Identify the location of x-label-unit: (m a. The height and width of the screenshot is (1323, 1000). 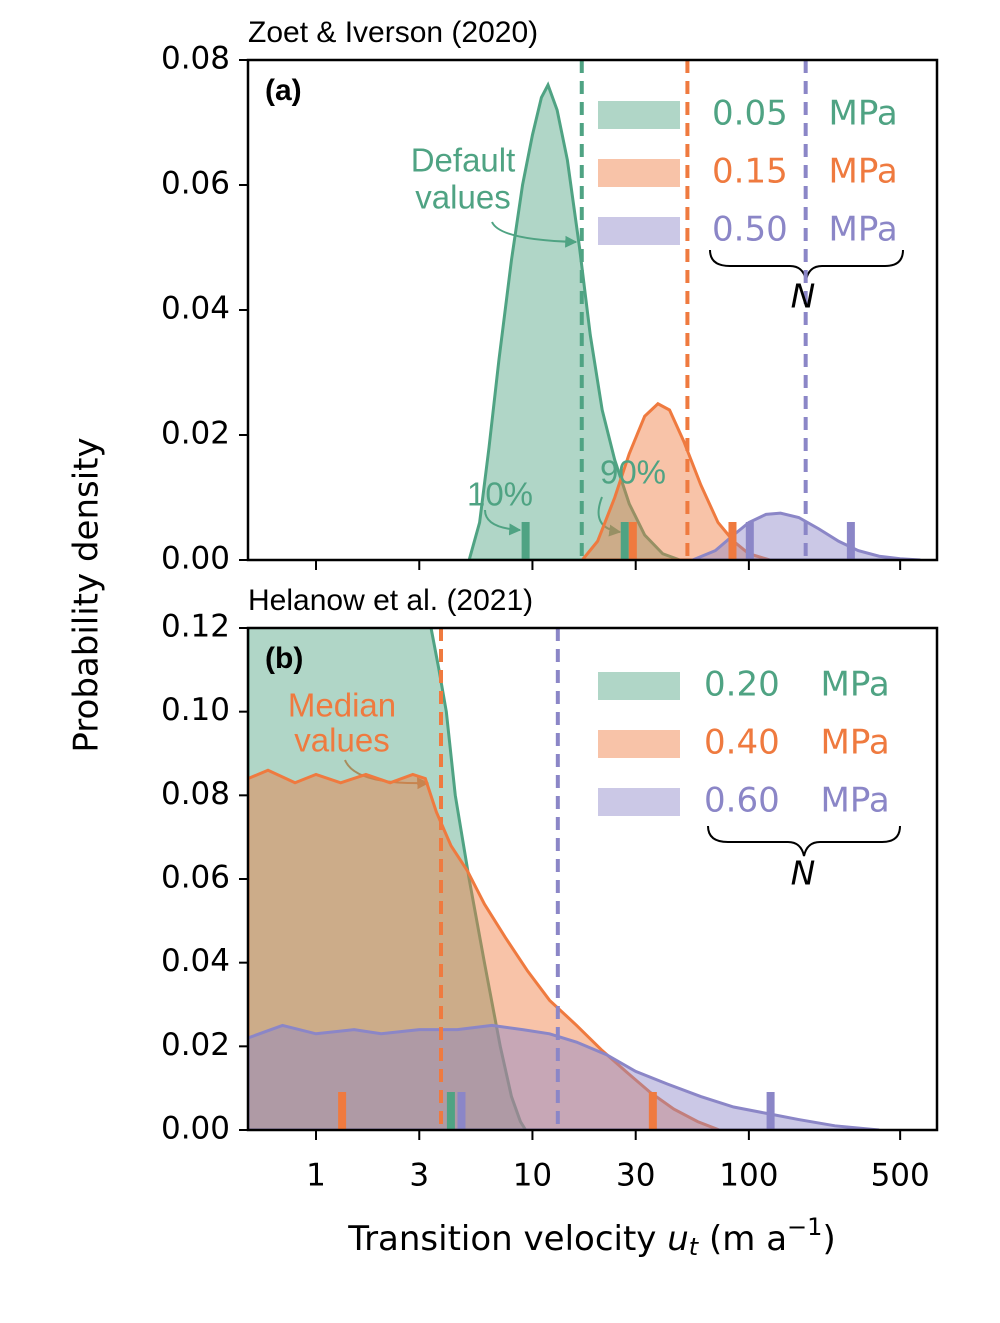
(742, 1239).